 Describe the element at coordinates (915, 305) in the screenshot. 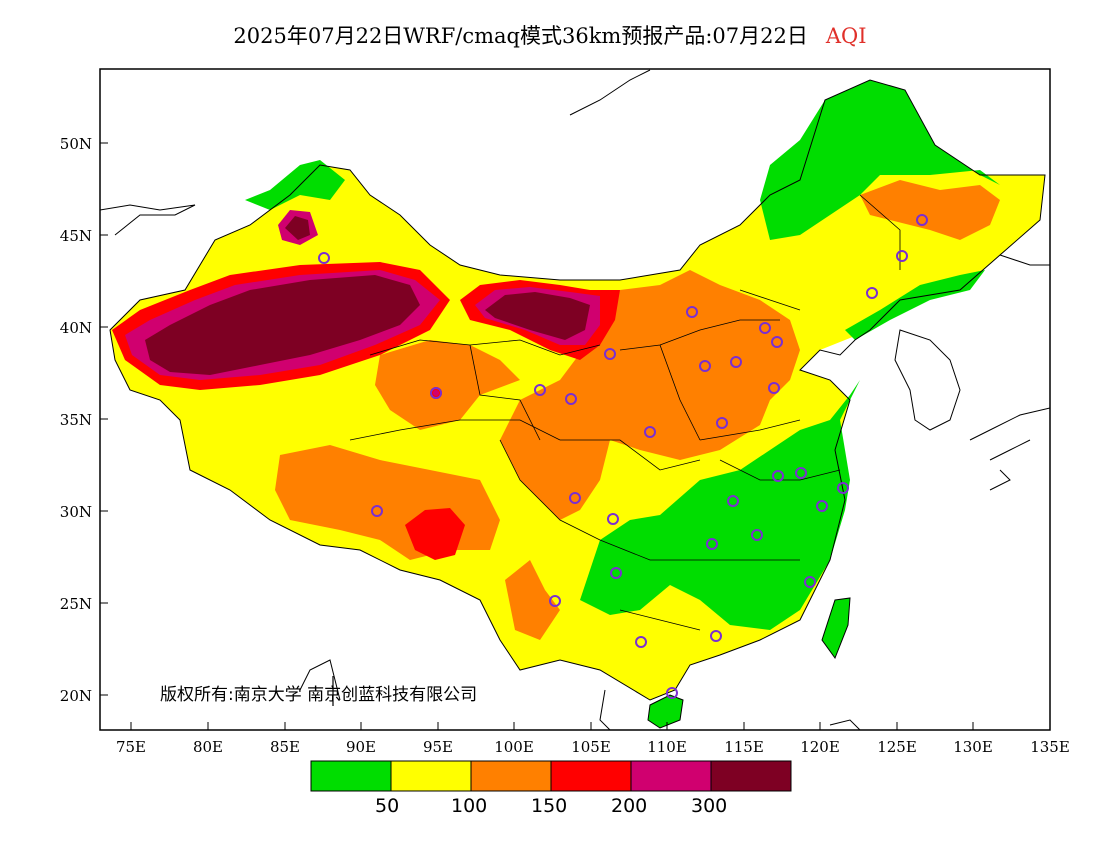

I see `region-green-liaoning` at that location.